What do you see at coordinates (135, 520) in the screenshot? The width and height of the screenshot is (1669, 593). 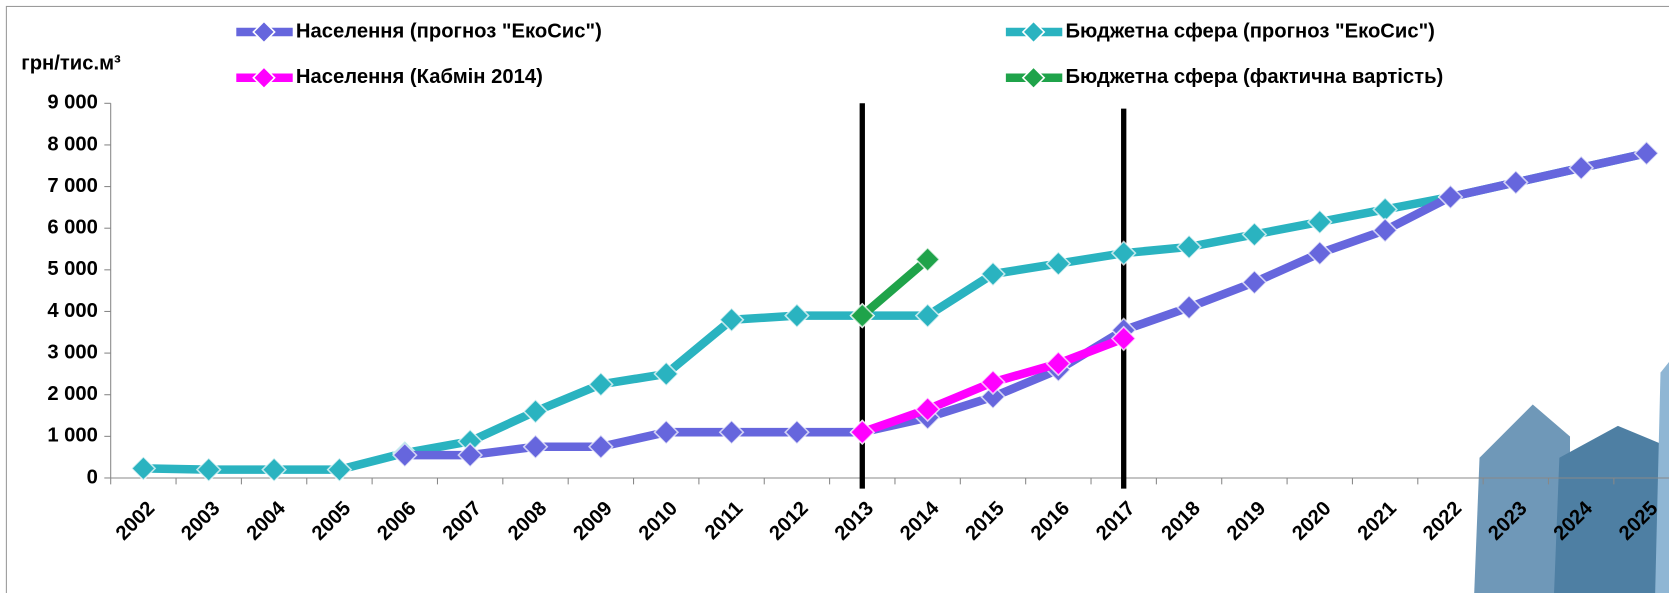 I see `x-tick-label: 2002` at bounding box center [135, 520].